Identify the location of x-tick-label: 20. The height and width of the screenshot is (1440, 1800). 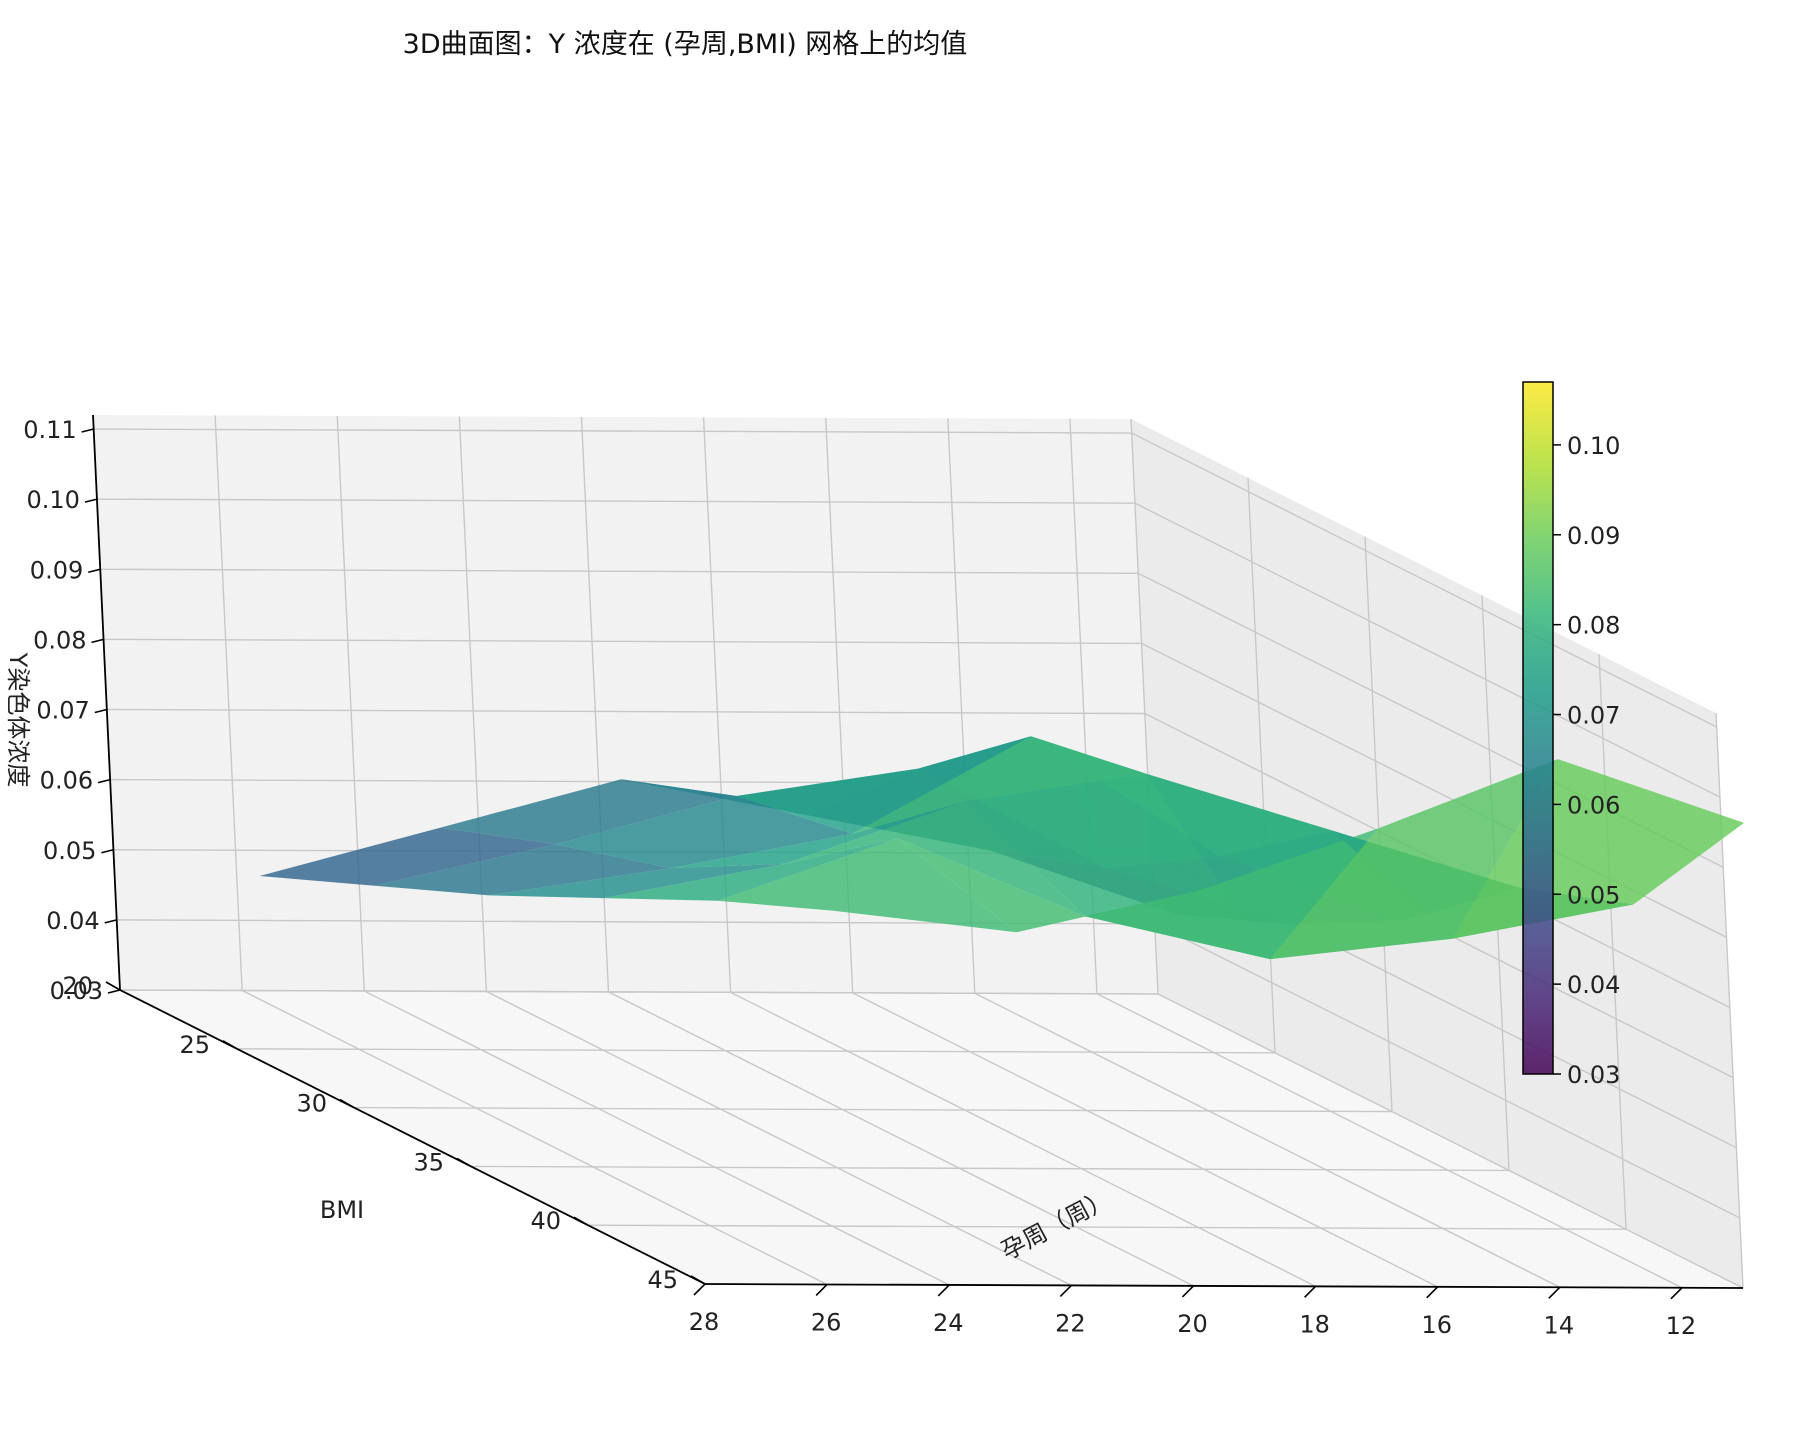
(1192, 1324).